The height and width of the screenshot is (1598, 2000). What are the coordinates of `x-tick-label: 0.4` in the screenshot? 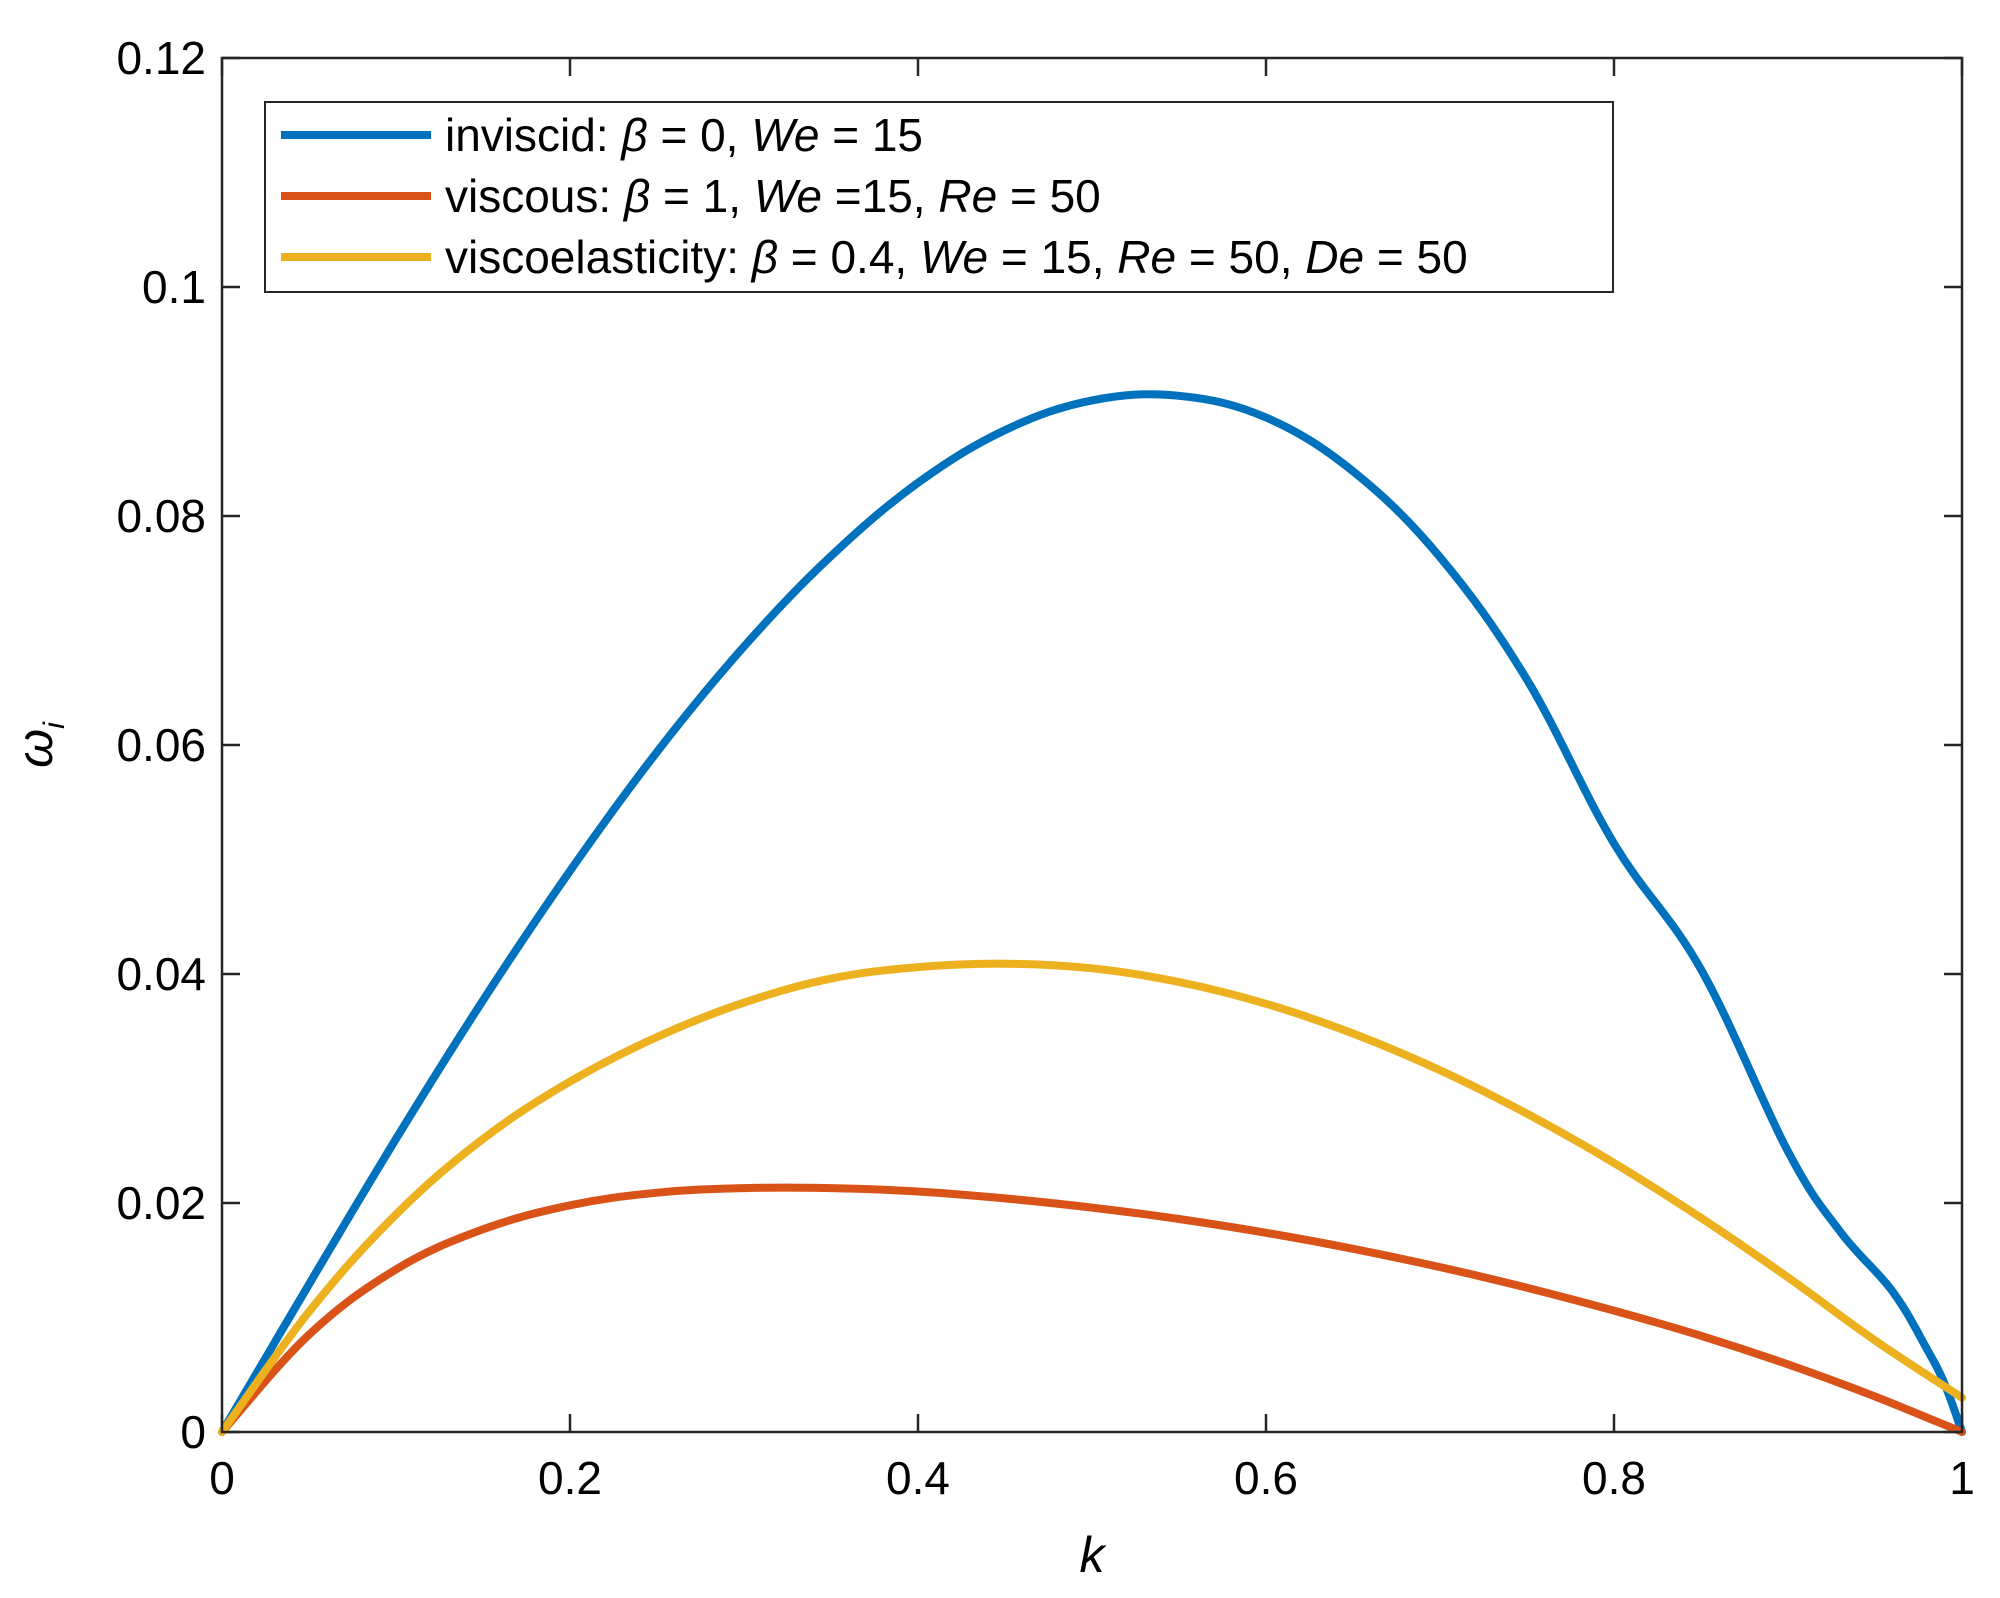 It's located at (918, 1478).